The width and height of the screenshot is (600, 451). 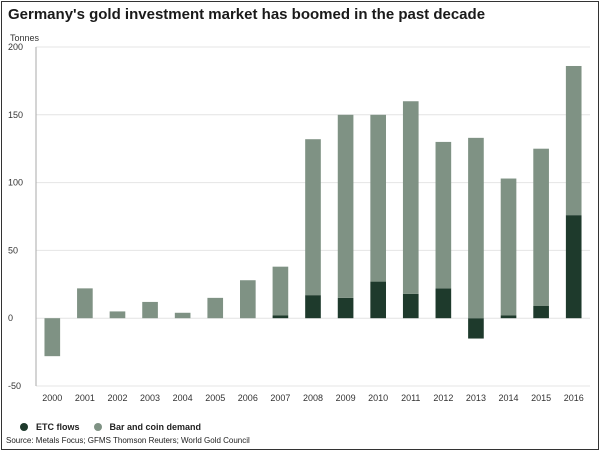 What do you see at coordinates (248, 299) in the screenshot?
I see `bar-bar-and-coin-2006` at bounding box center [248, 299].